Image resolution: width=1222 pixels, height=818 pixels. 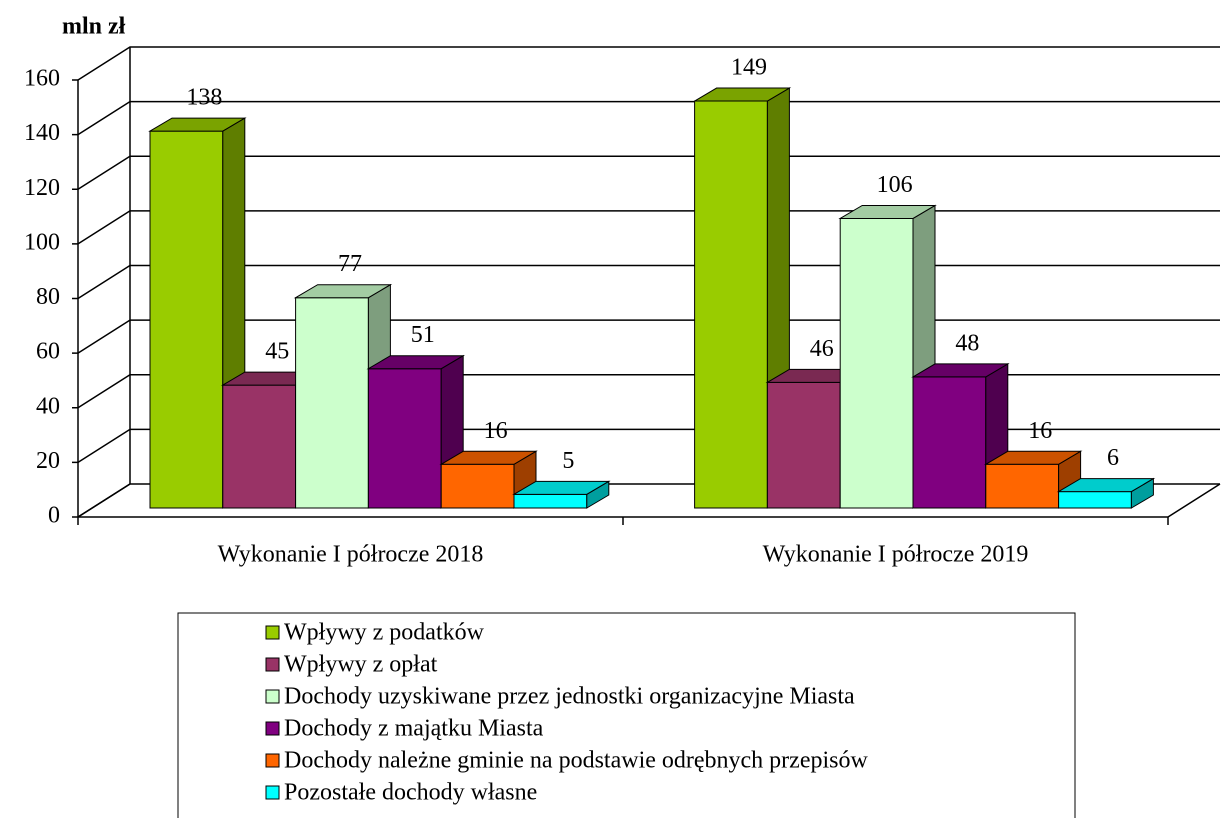 I want to click on y-tick-label: 60, so click(x=48, y=352).